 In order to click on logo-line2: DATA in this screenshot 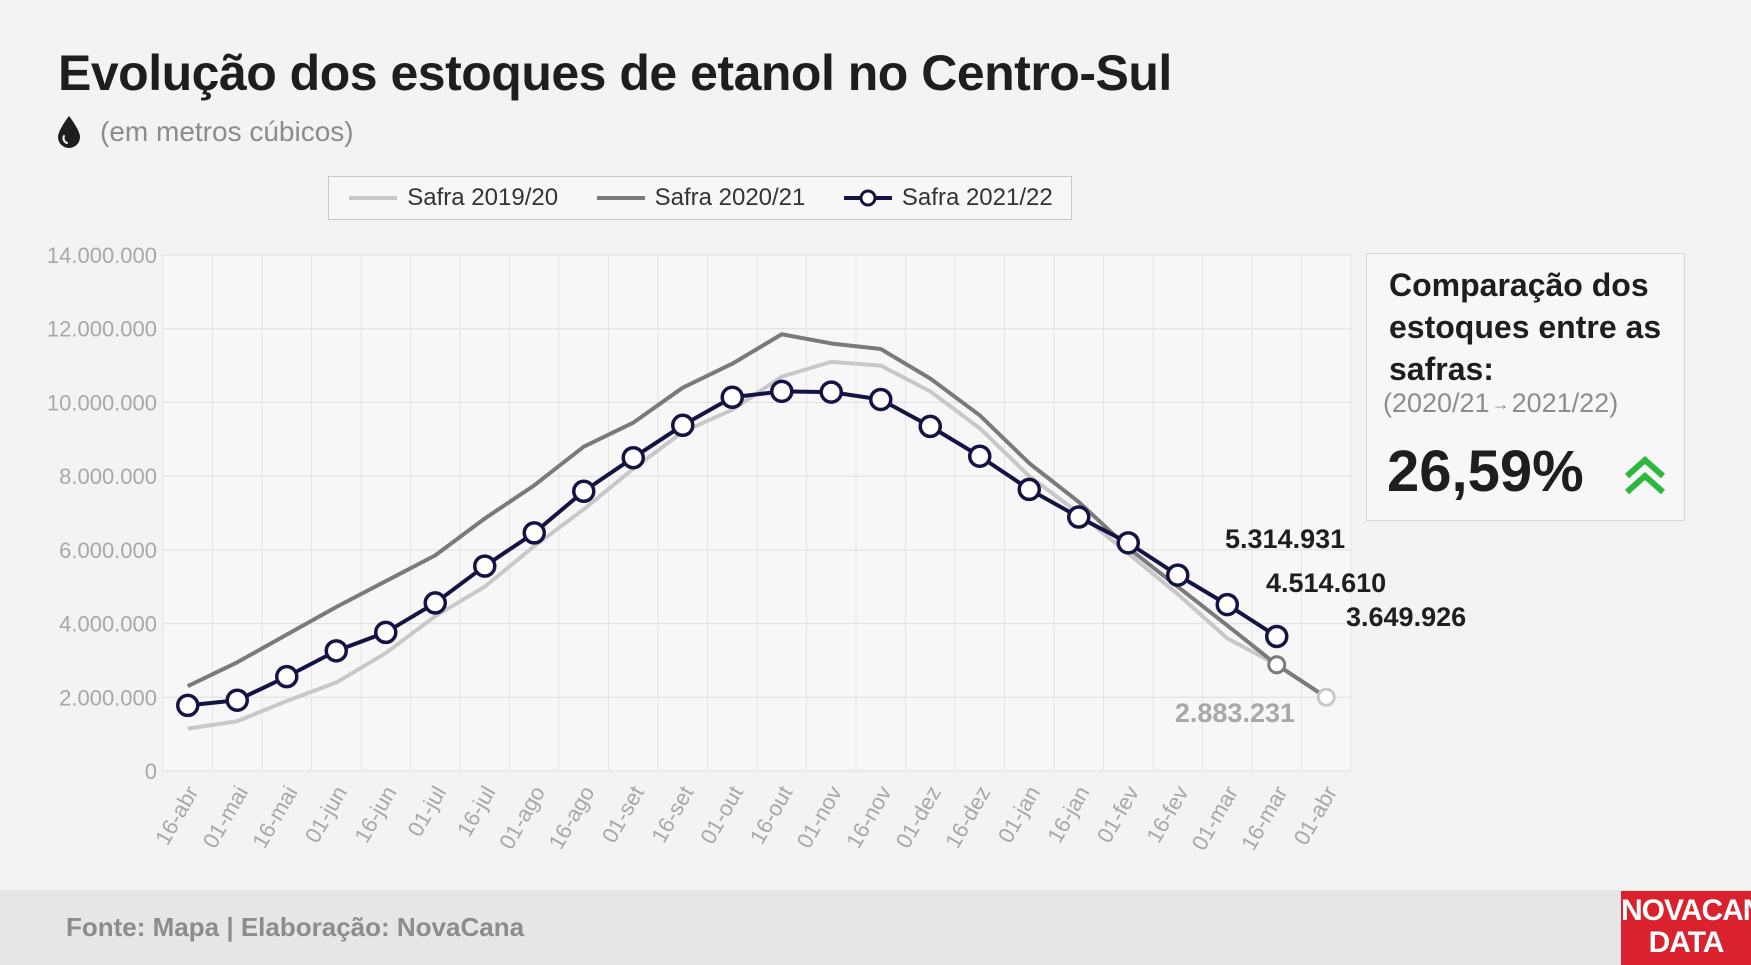, I will do `click(1686, 942)`.